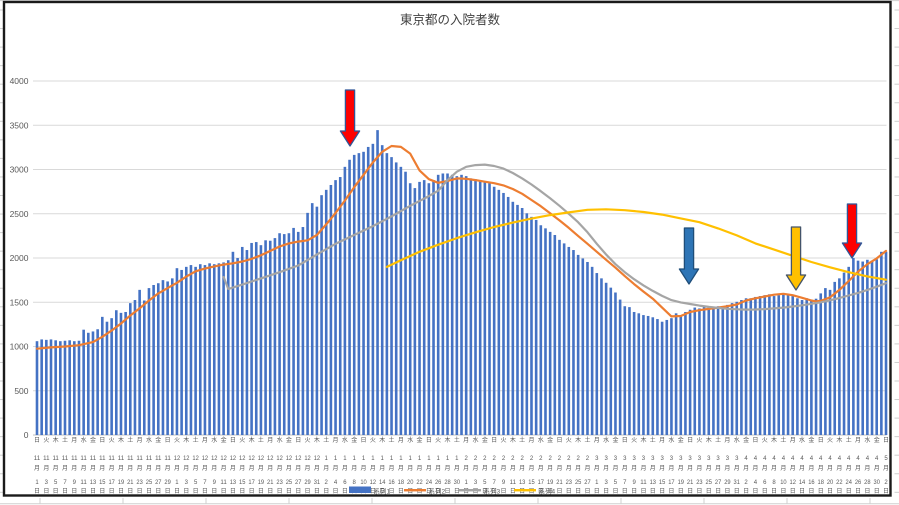  What do you see at coordinates (415, 490) in the screenshot?
I see `legend-swatch-line` at bounding box center [415, 490].